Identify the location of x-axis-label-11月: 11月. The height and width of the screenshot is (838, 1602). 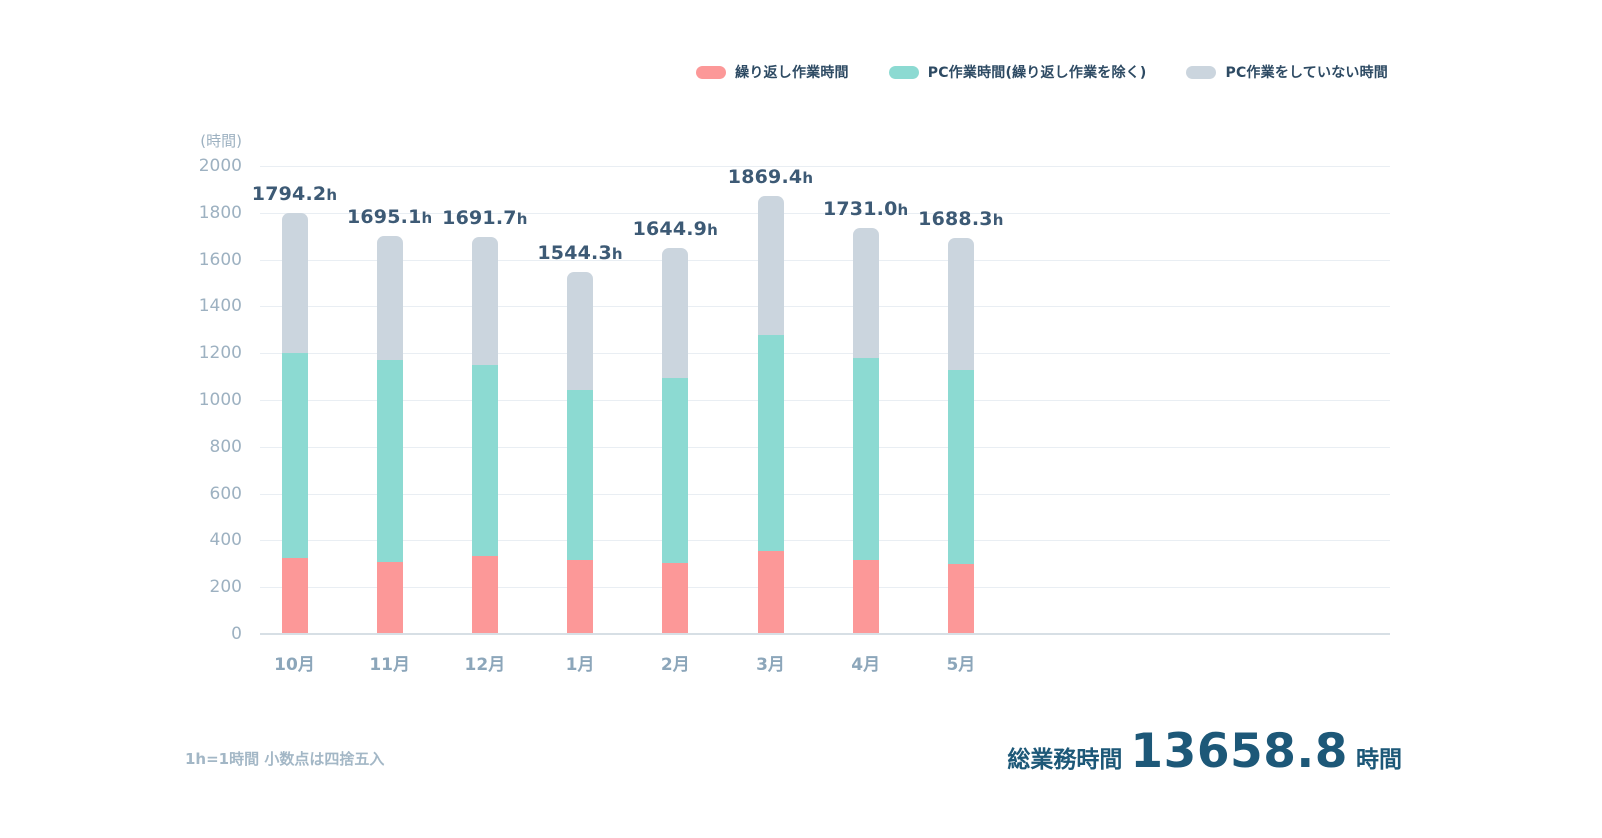
(390, 665).